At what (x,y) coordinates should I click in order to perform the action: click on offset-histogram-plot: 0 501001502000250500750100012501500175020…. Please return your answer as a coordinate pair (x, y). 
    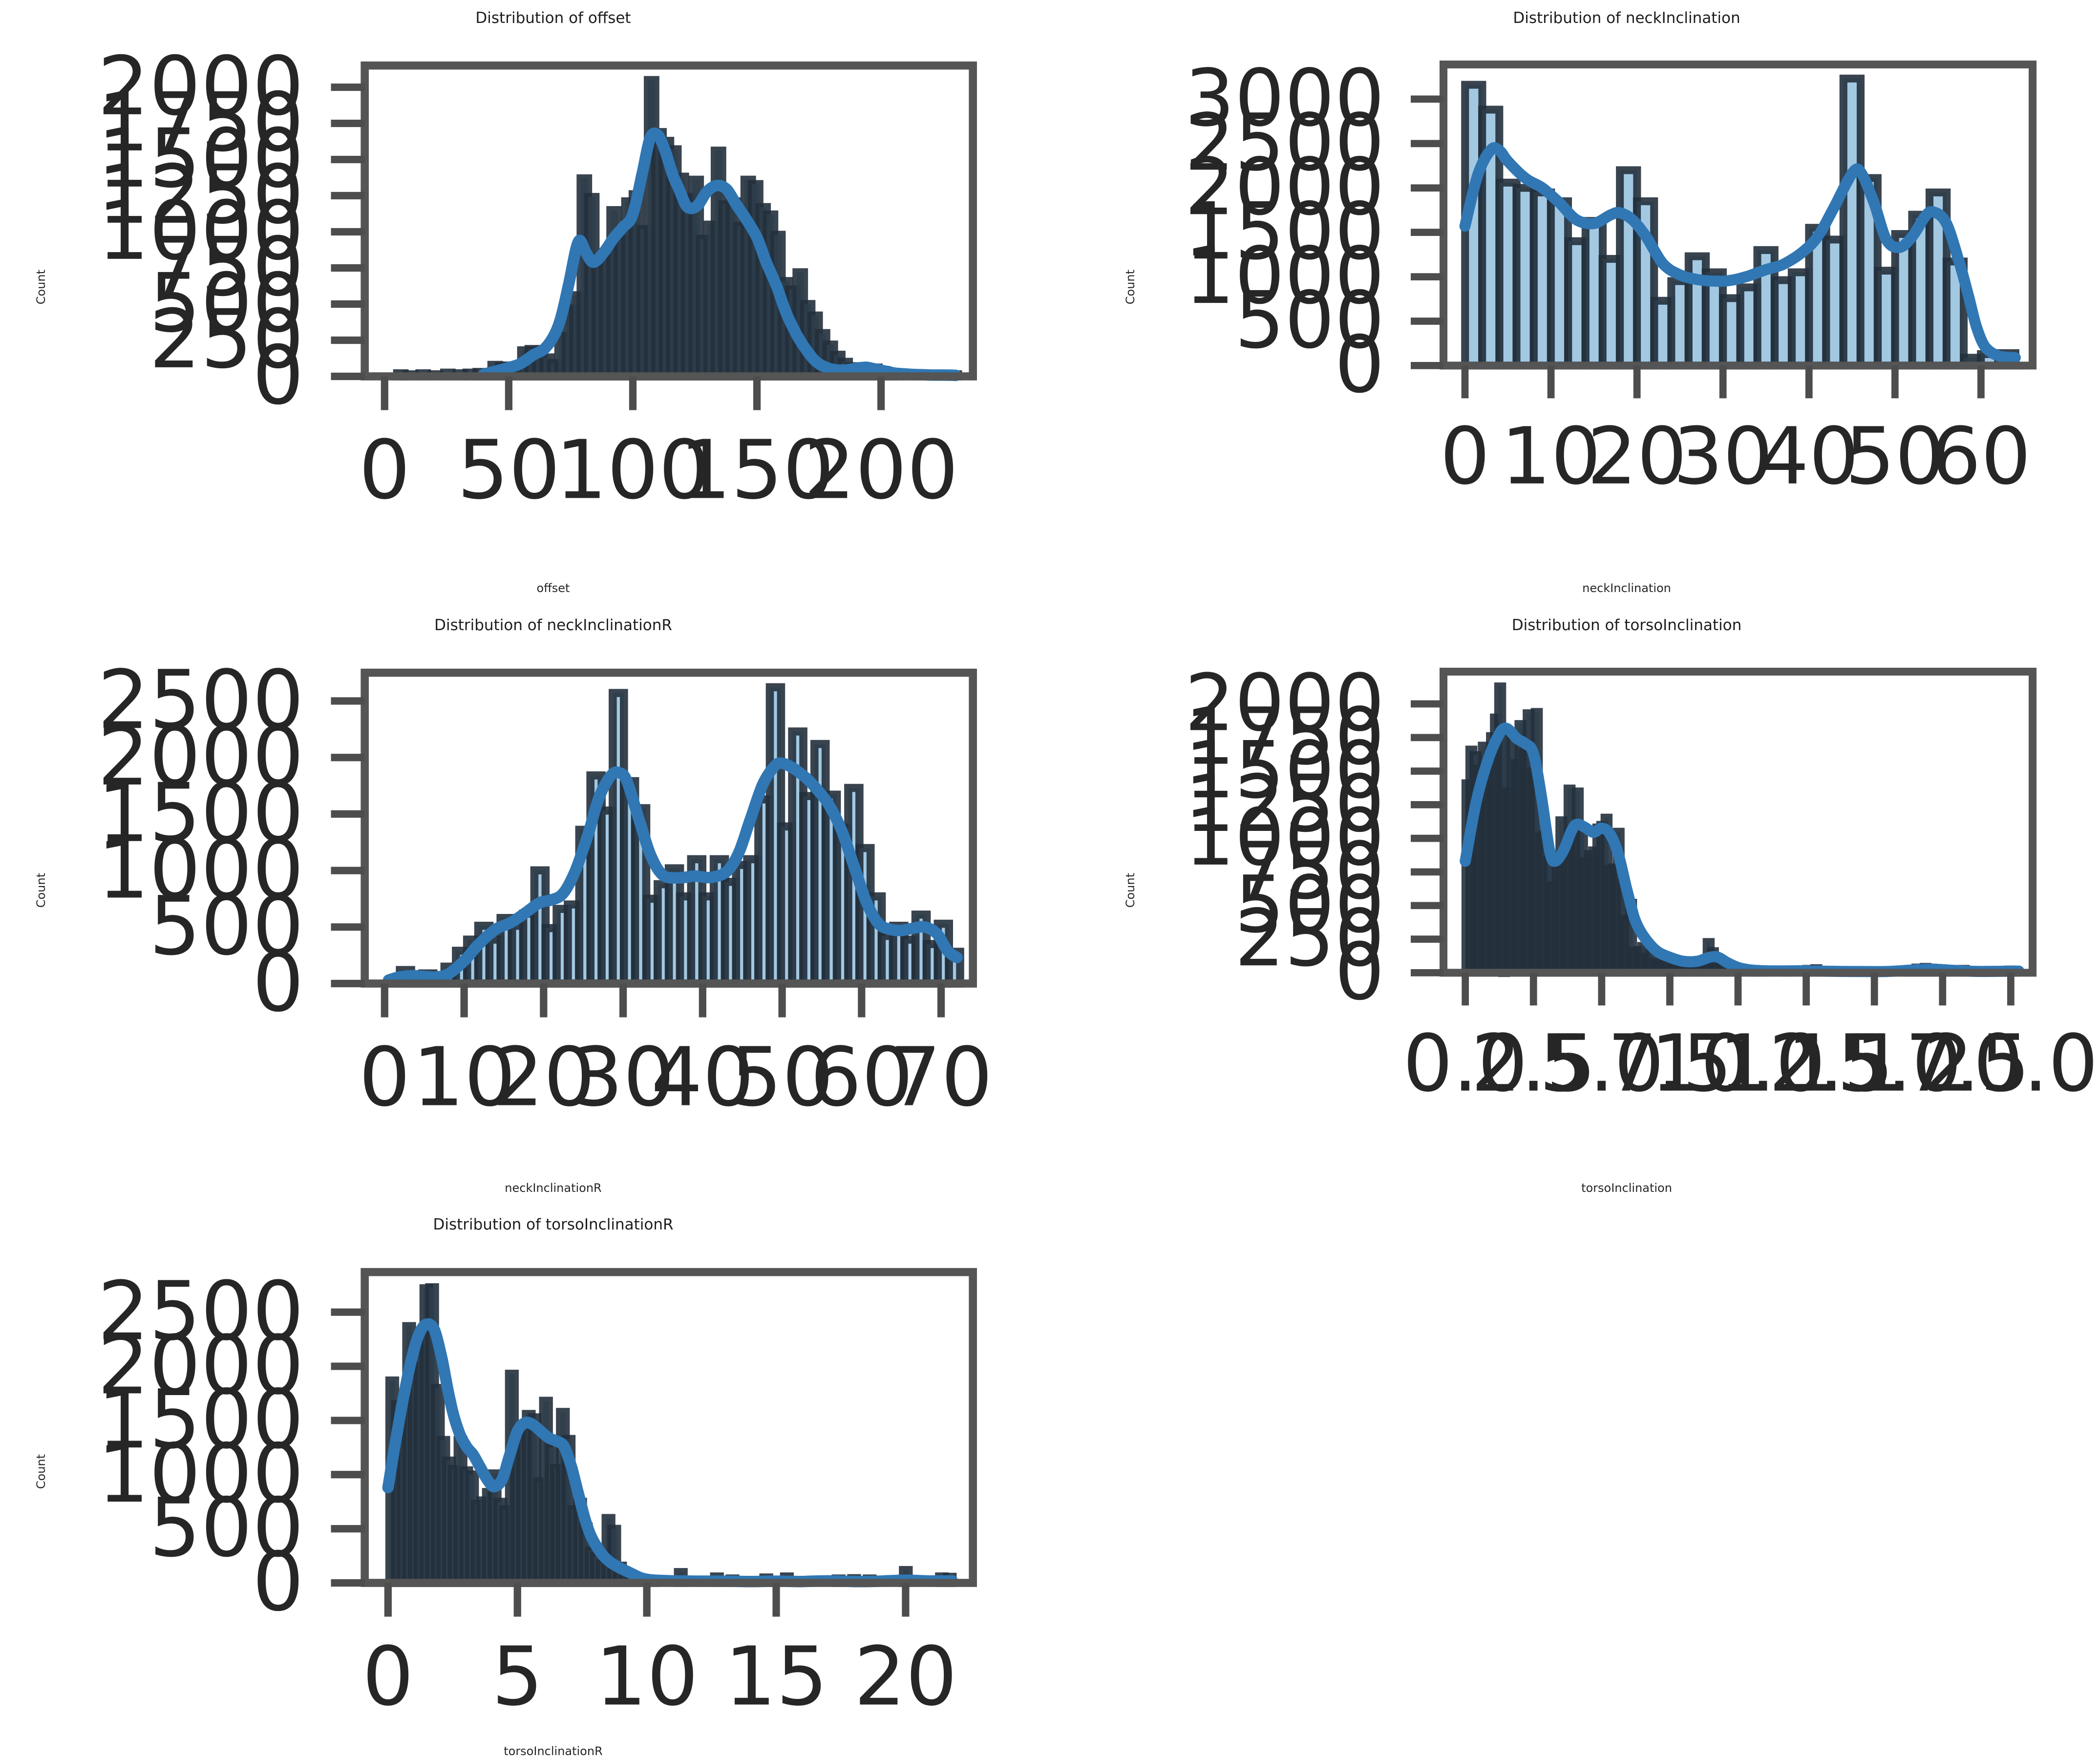
    Looking at the image, I should click on (538, 279).